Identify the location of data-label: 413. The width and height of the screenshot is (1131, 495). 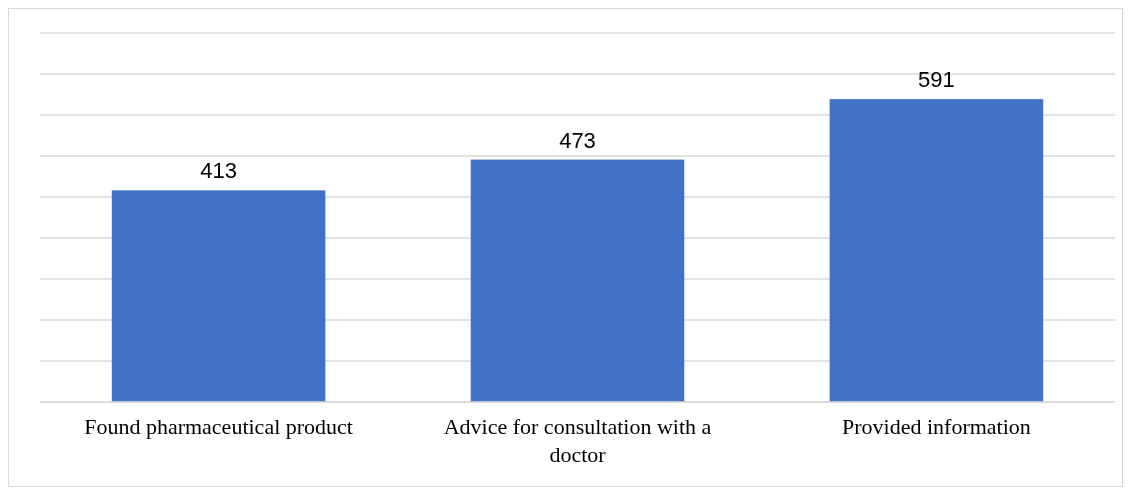
(218, 171).